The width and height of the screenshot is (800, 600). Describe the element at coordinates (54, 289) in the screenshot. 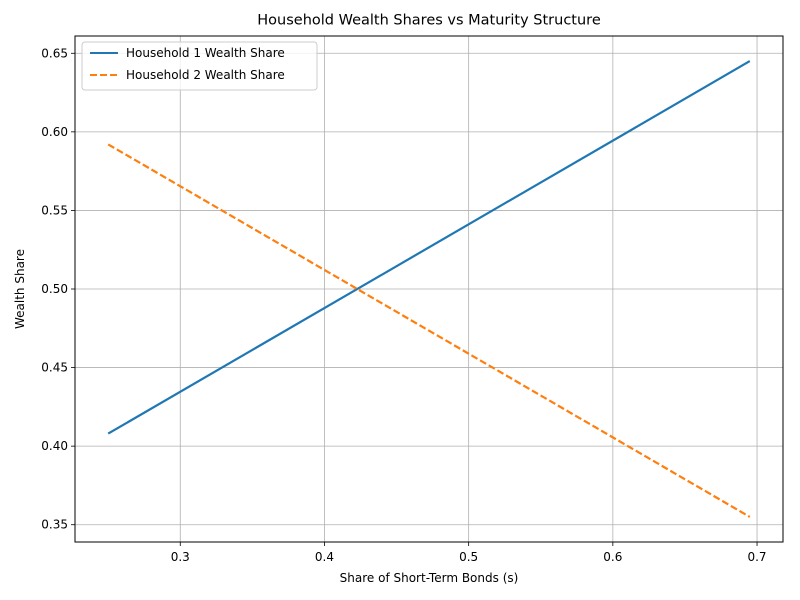

I see `y-tick-label: 0.50` at that location.